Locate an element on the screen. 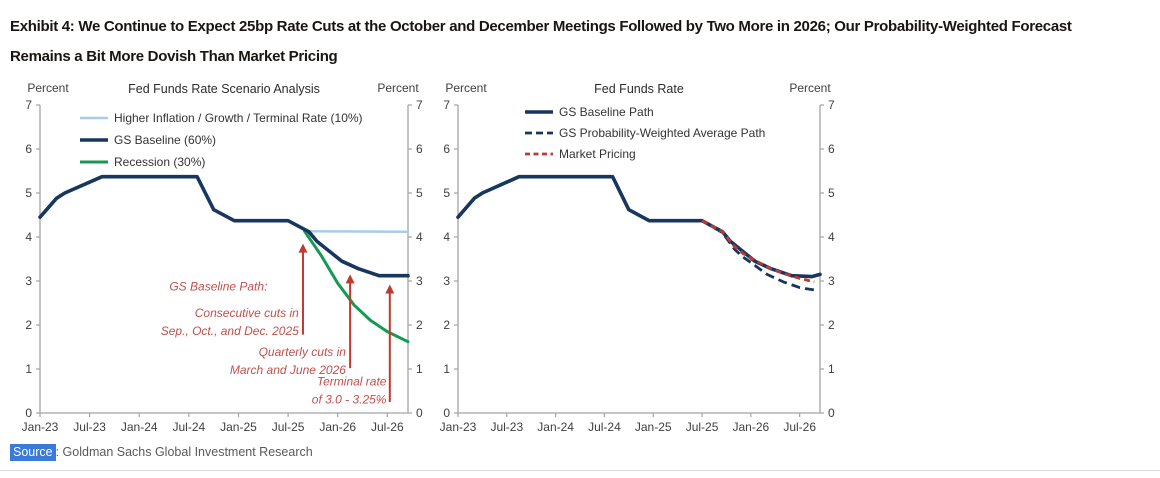  chart-title: Fed Funds Rate is located at coordinates (639, 89).